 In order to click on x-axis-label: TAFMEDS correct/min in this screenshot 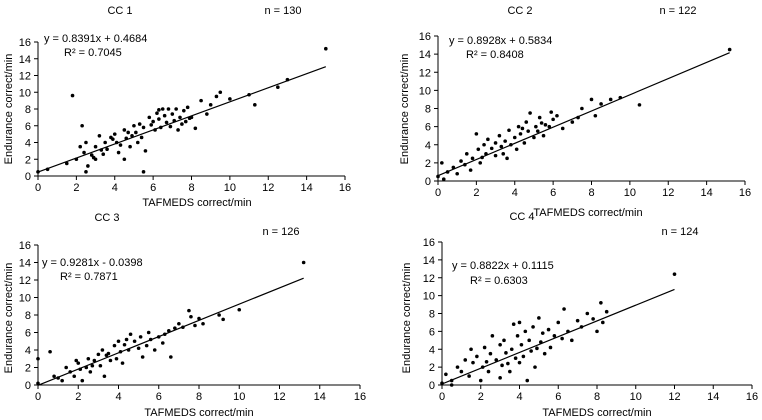, I will do `click(587, 213)`.